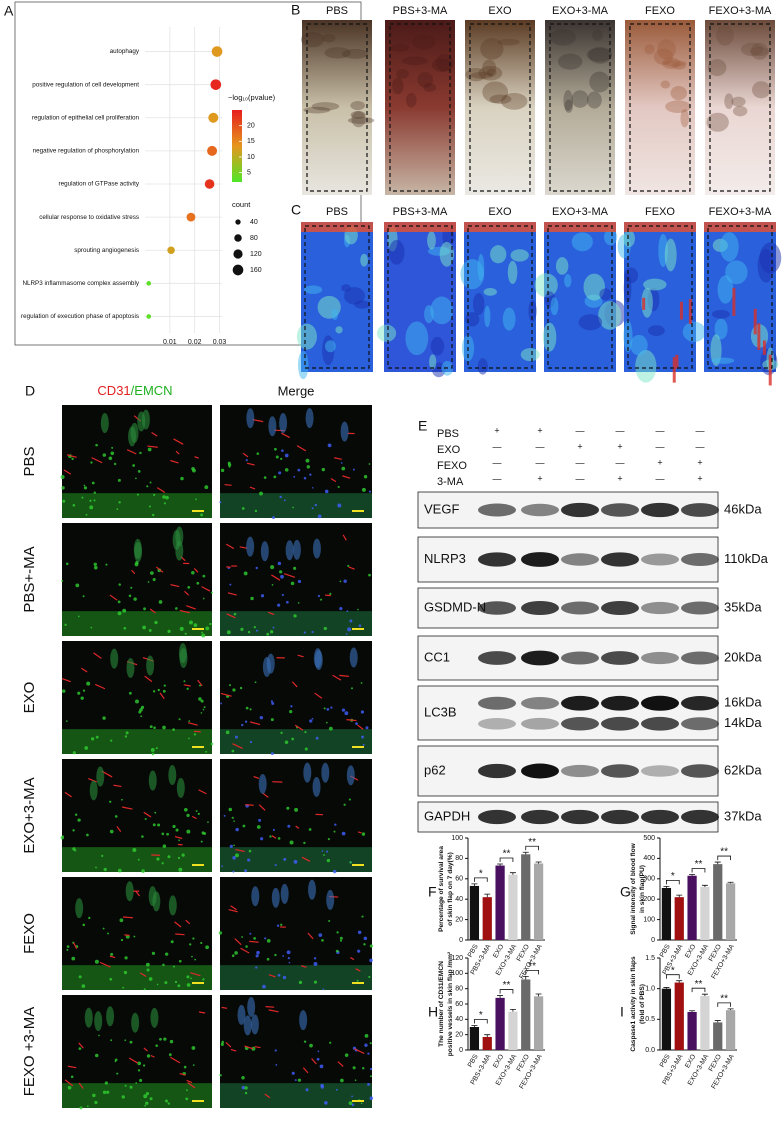 The image size is (784, 1124). Describe the element at coordinates (251, 141) in the screenshot. I see `color-tick-label: 15` at that location.